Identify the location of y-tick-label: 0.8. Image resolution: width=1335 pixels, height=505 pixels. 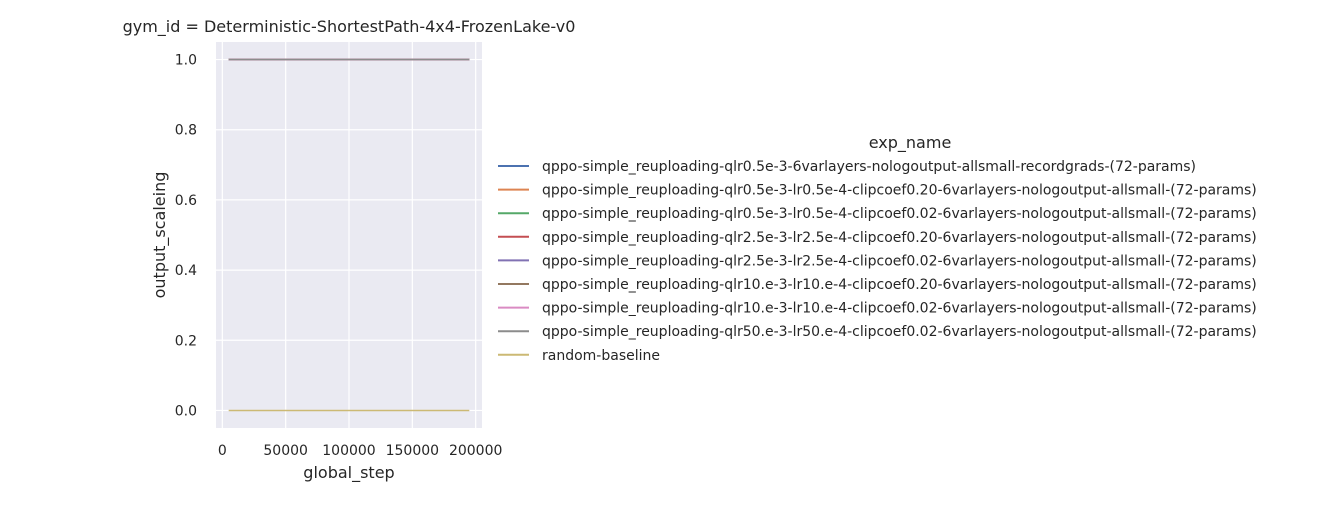
(186, 131).